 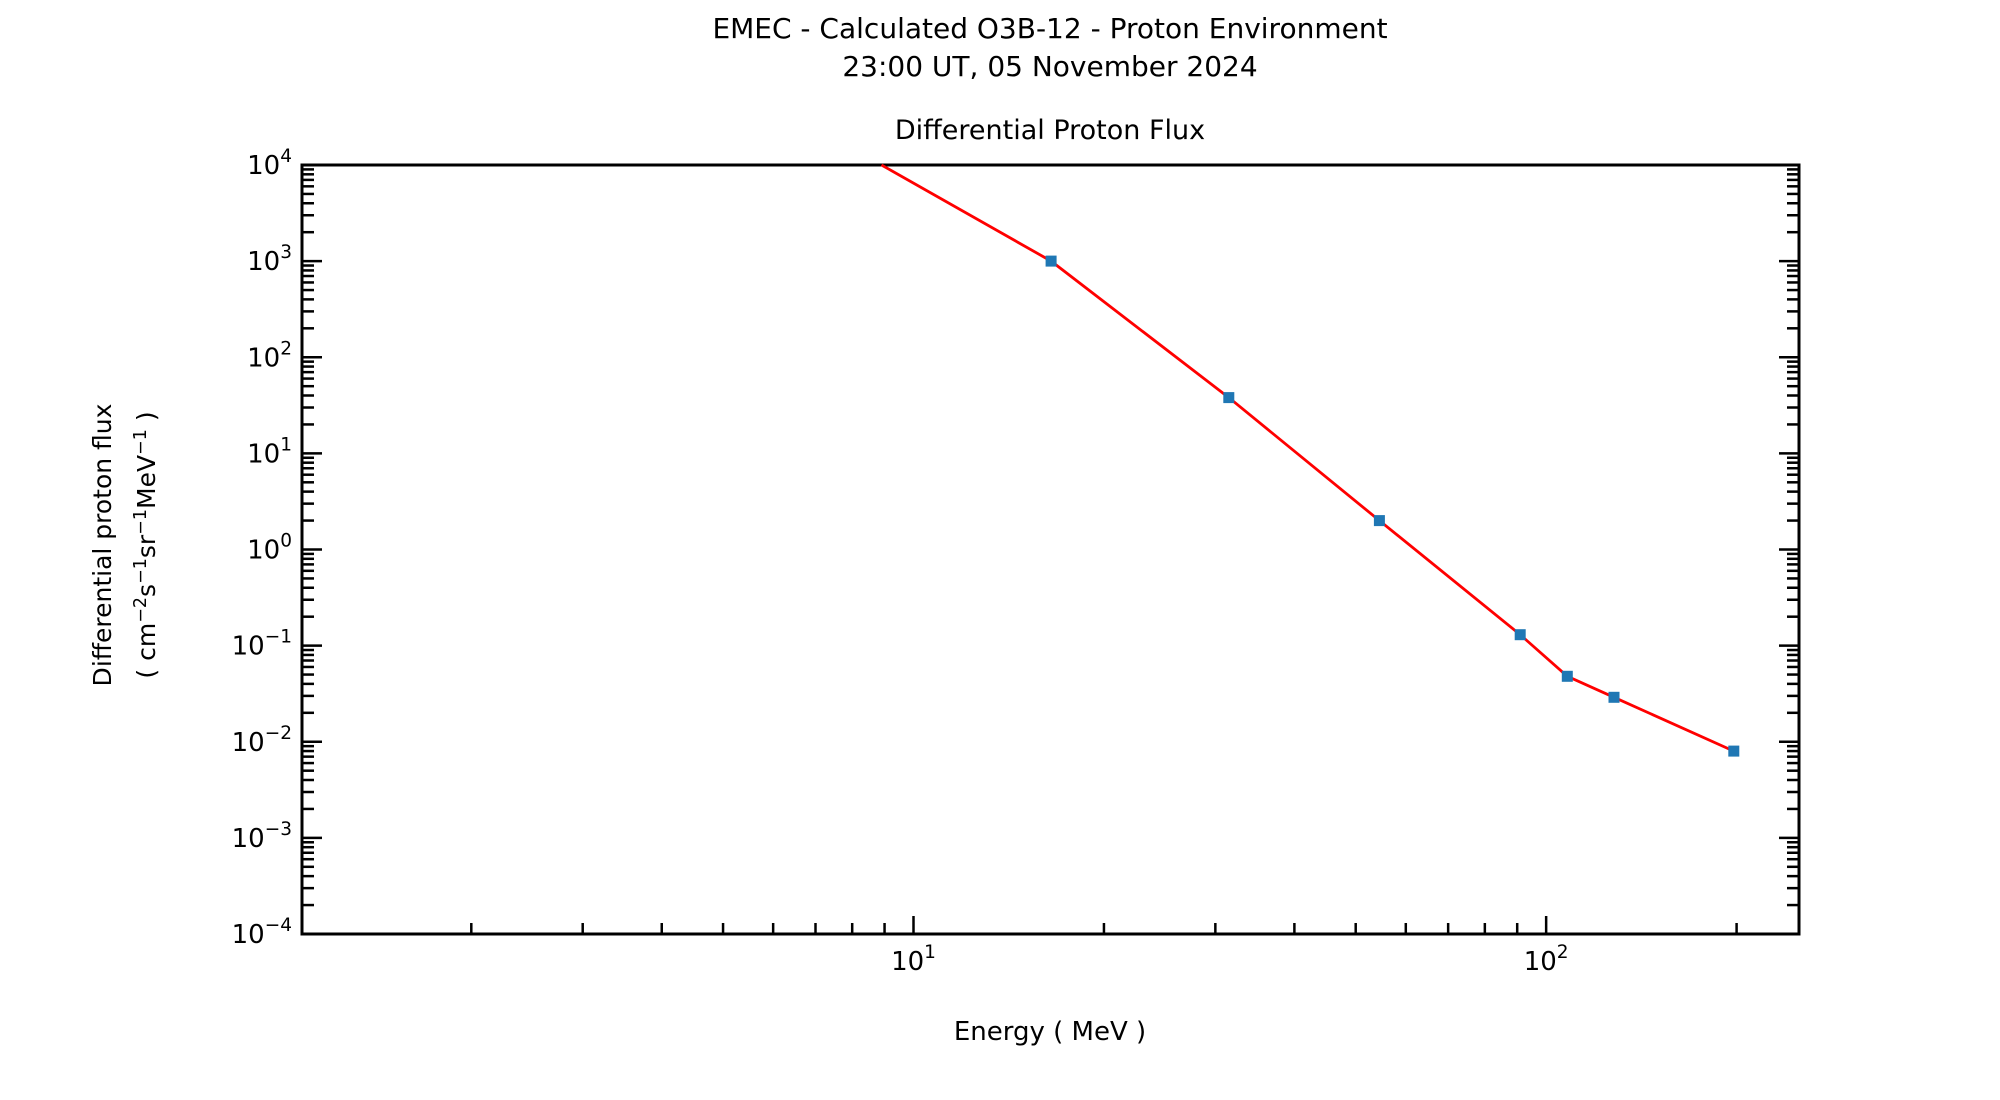 I want to click on tick-label: 10⁴, so click(x=269, y=163).